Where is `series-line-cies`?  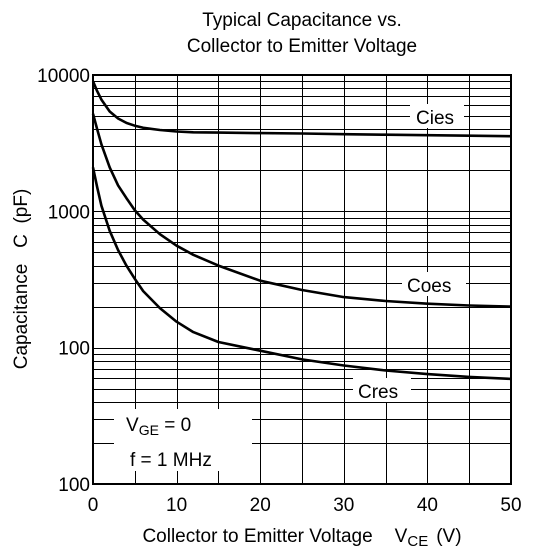
series-line-cies is located at coordinates (301, 109).